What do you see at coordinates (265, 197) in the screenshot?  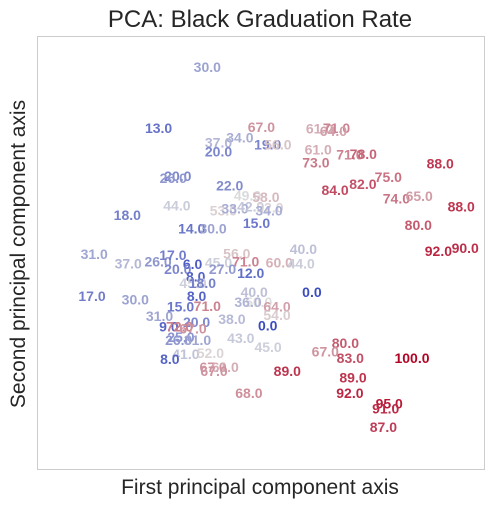 I see `data-point-label: 58.0` at bounding box center [265, 197].